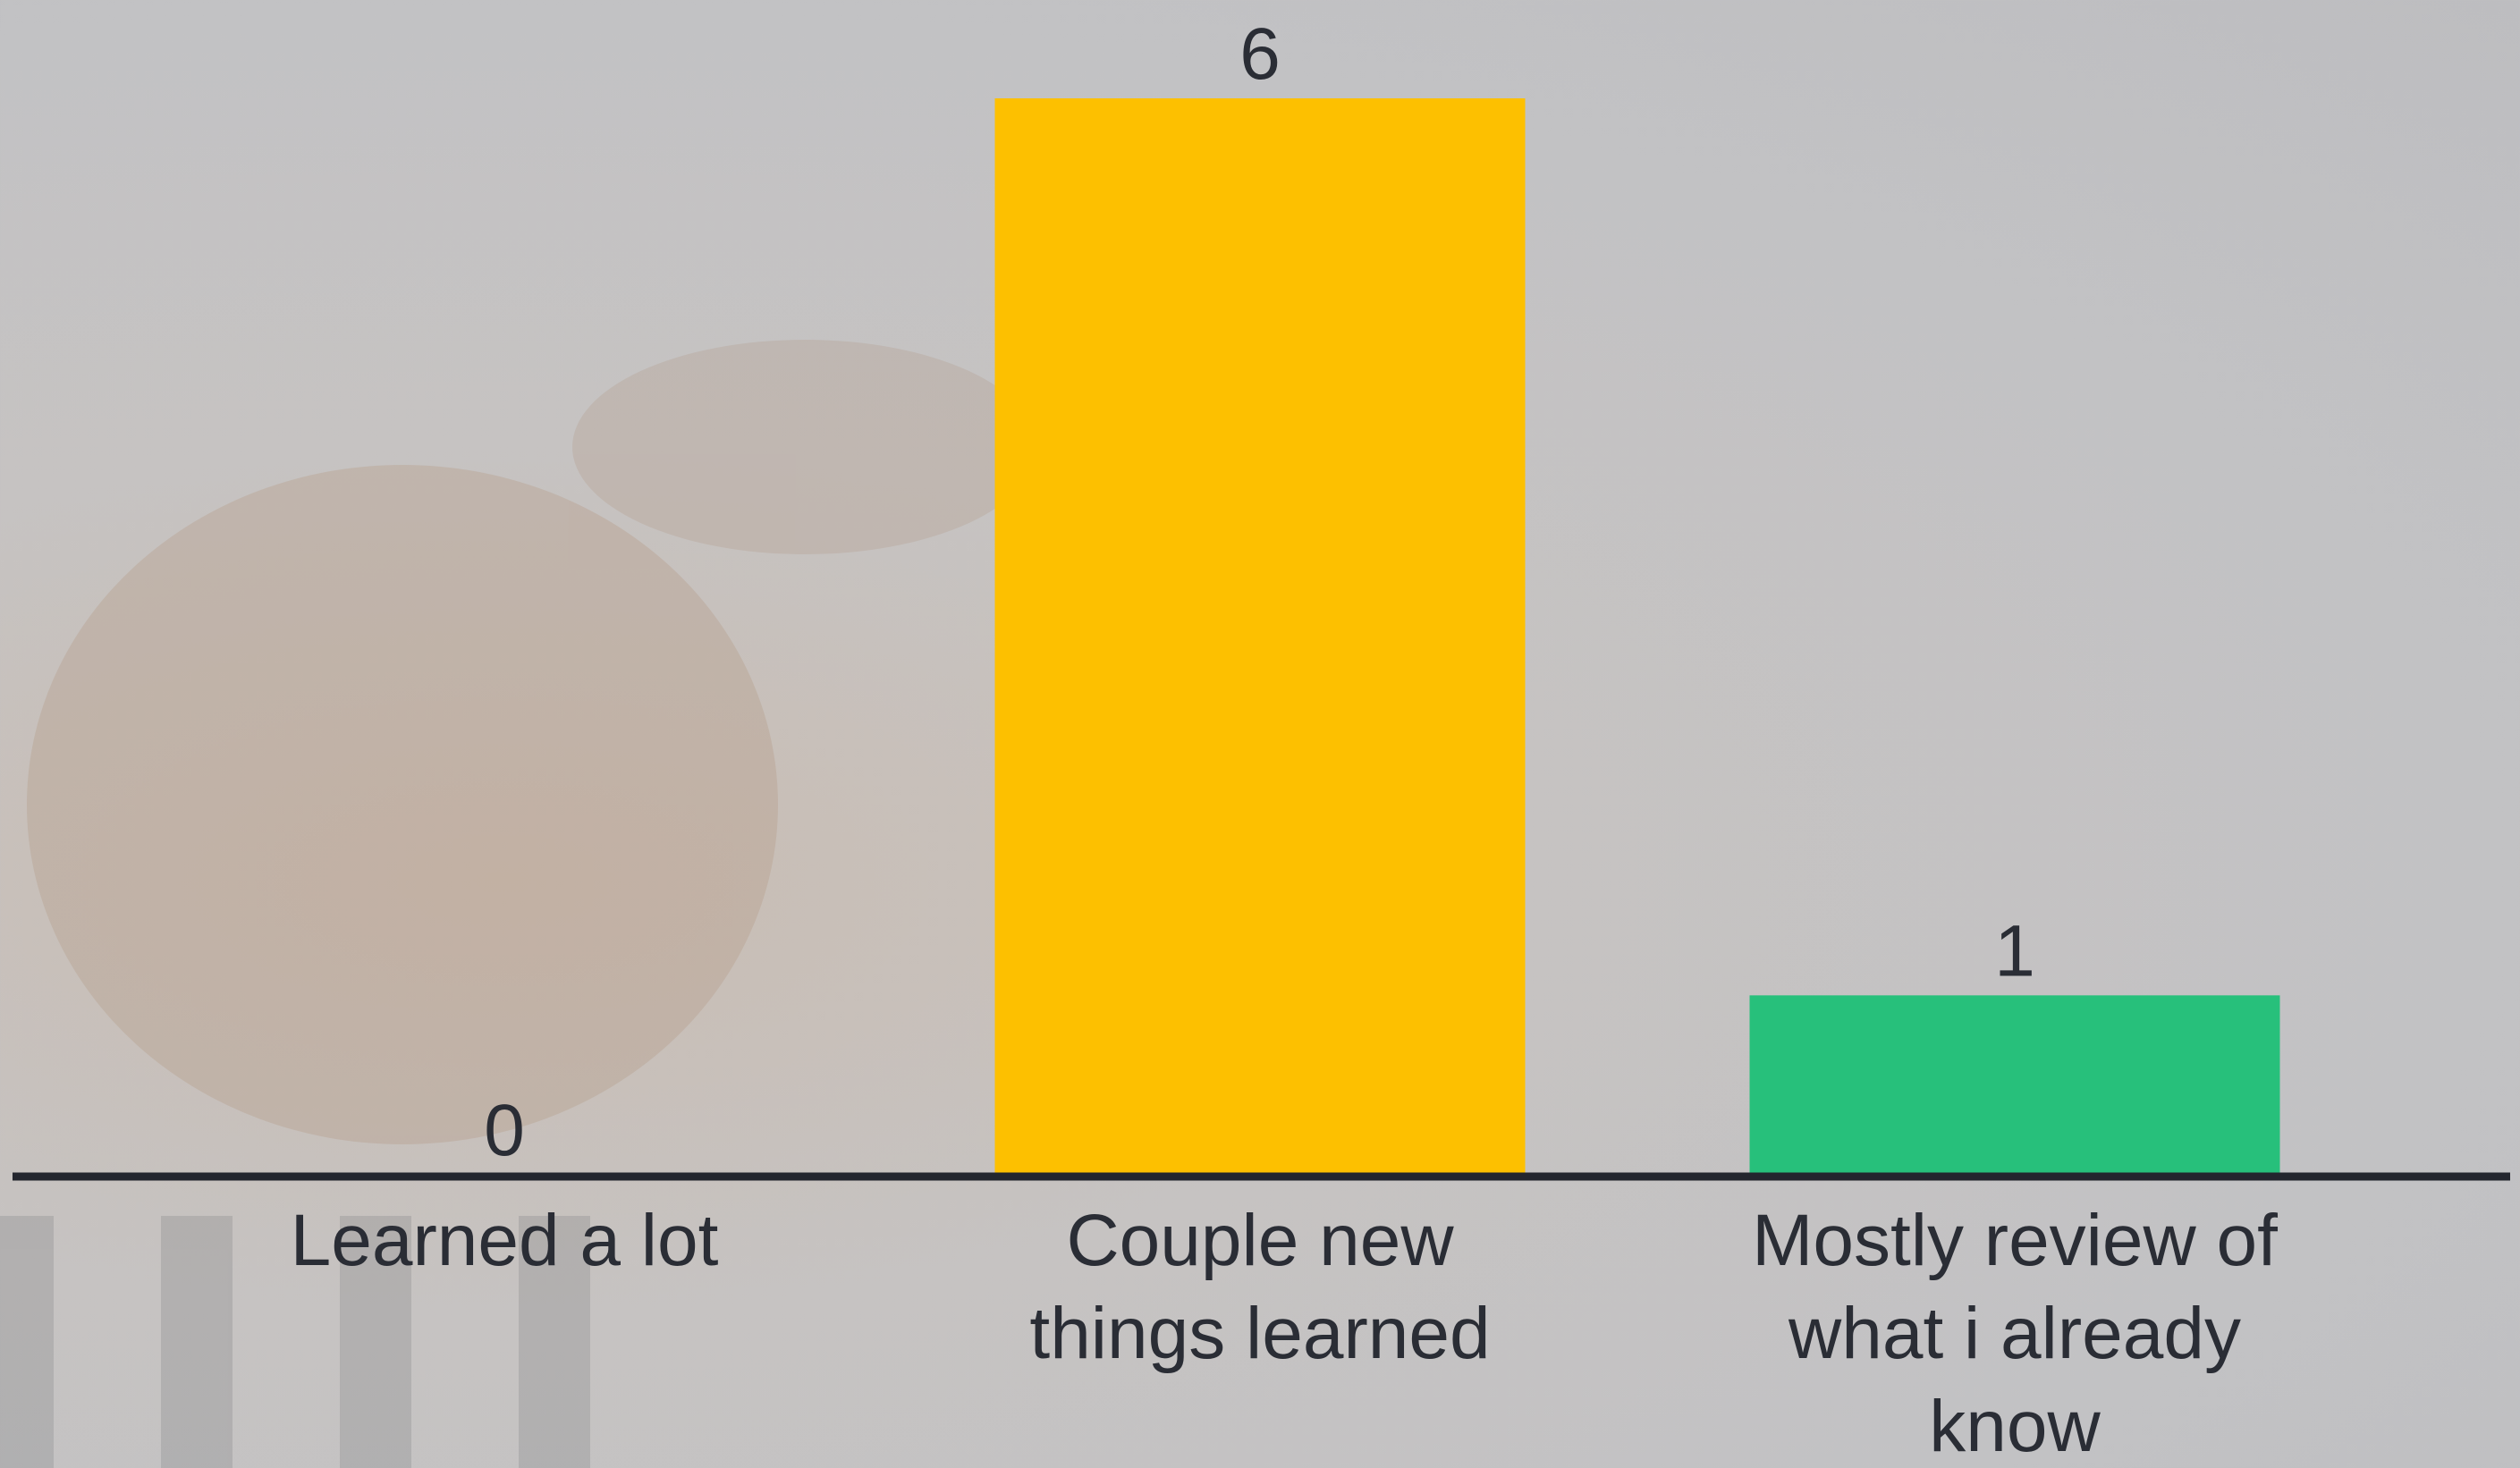  What do you see at coordinates (2014, 1085) in the screenshot?
I see `bar` at bounding box center [2014, 1085].